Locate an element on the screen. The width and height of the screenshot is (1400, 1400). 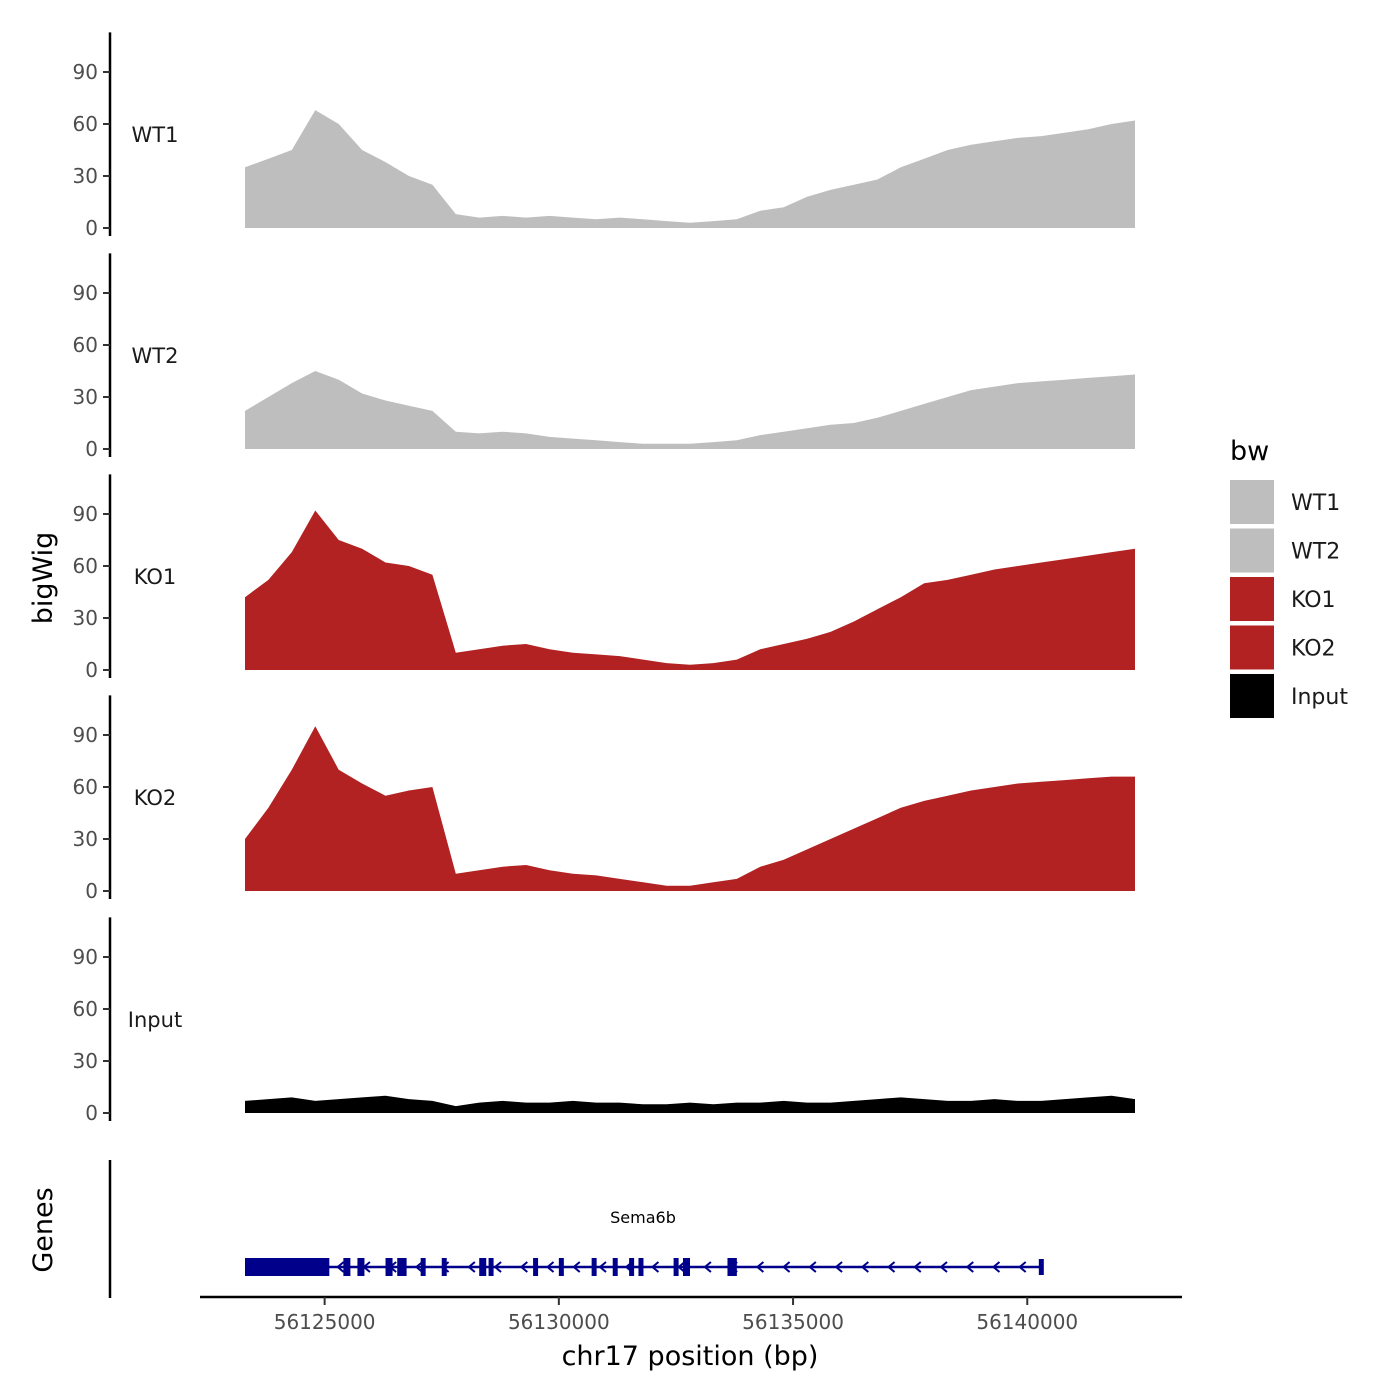
y-tick-label-wt2-30: 30 is located at coordinates (85, 397).